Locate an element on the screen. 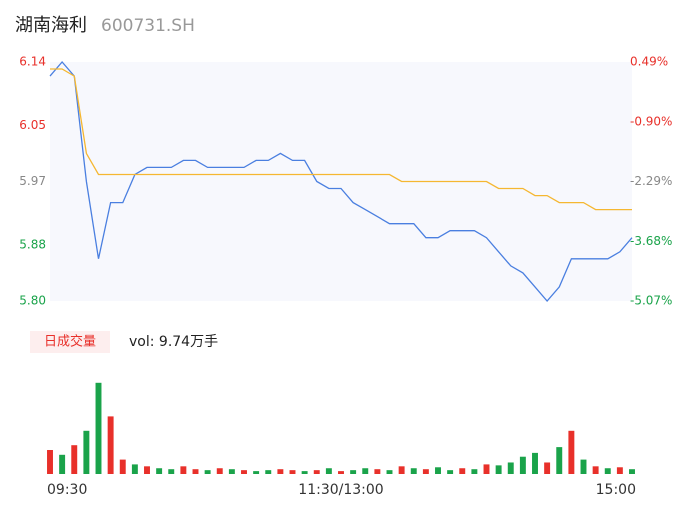 The height and width of the screenshot is (524, 686). y2-tick-label: -5.07% is located at coordinates (651, 301).